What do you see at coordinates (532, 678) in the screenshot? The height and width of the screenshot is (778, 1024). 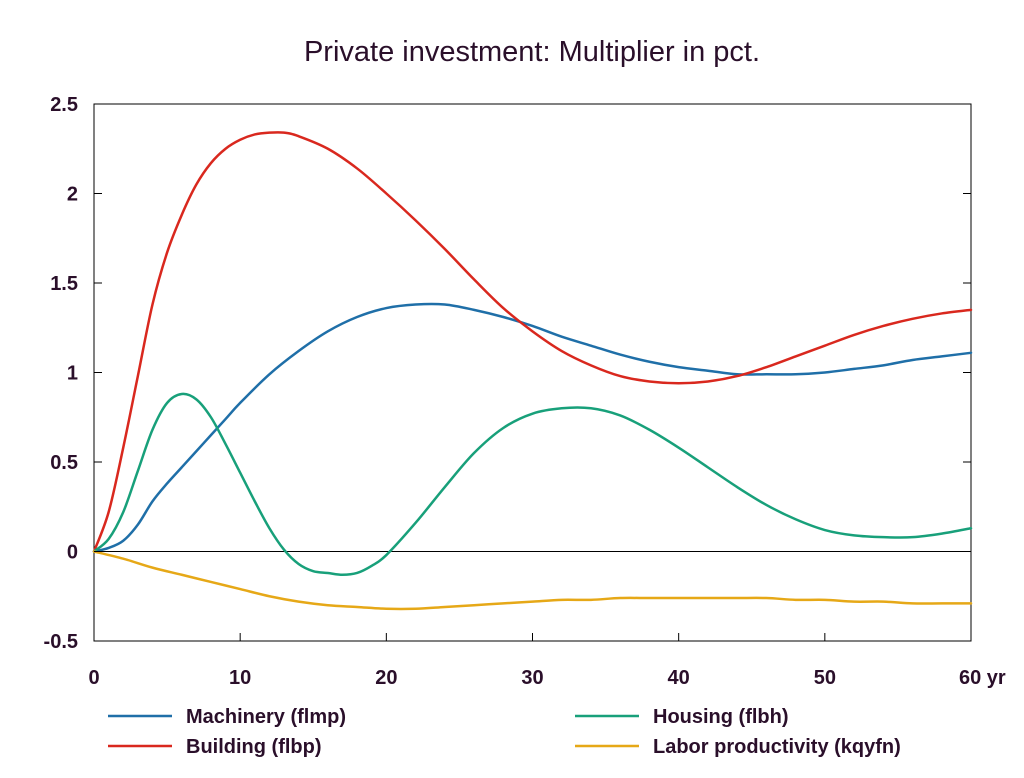 I see `x-tick-label: 30` at bounding box center [532, 678].